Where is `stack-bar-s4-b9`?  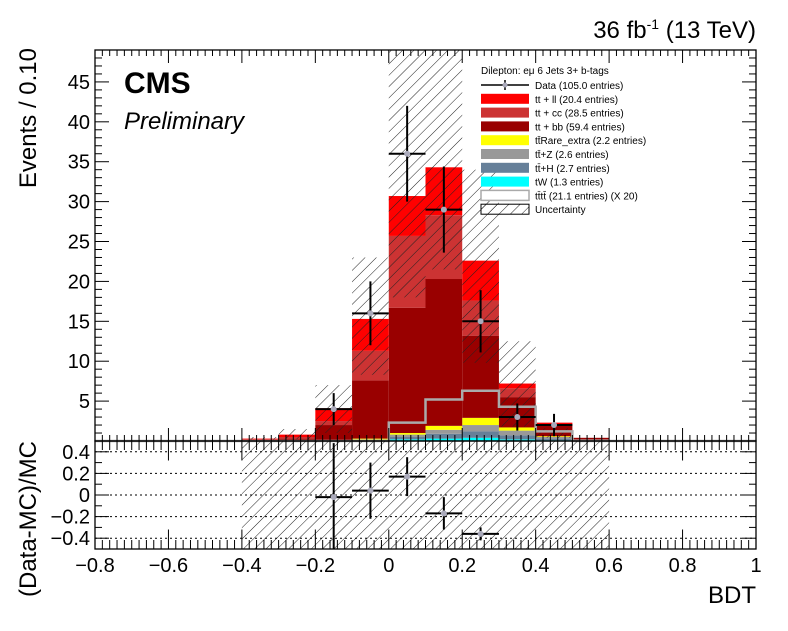 stack-bar-s4-b9 is located at coordinates (444, 352).